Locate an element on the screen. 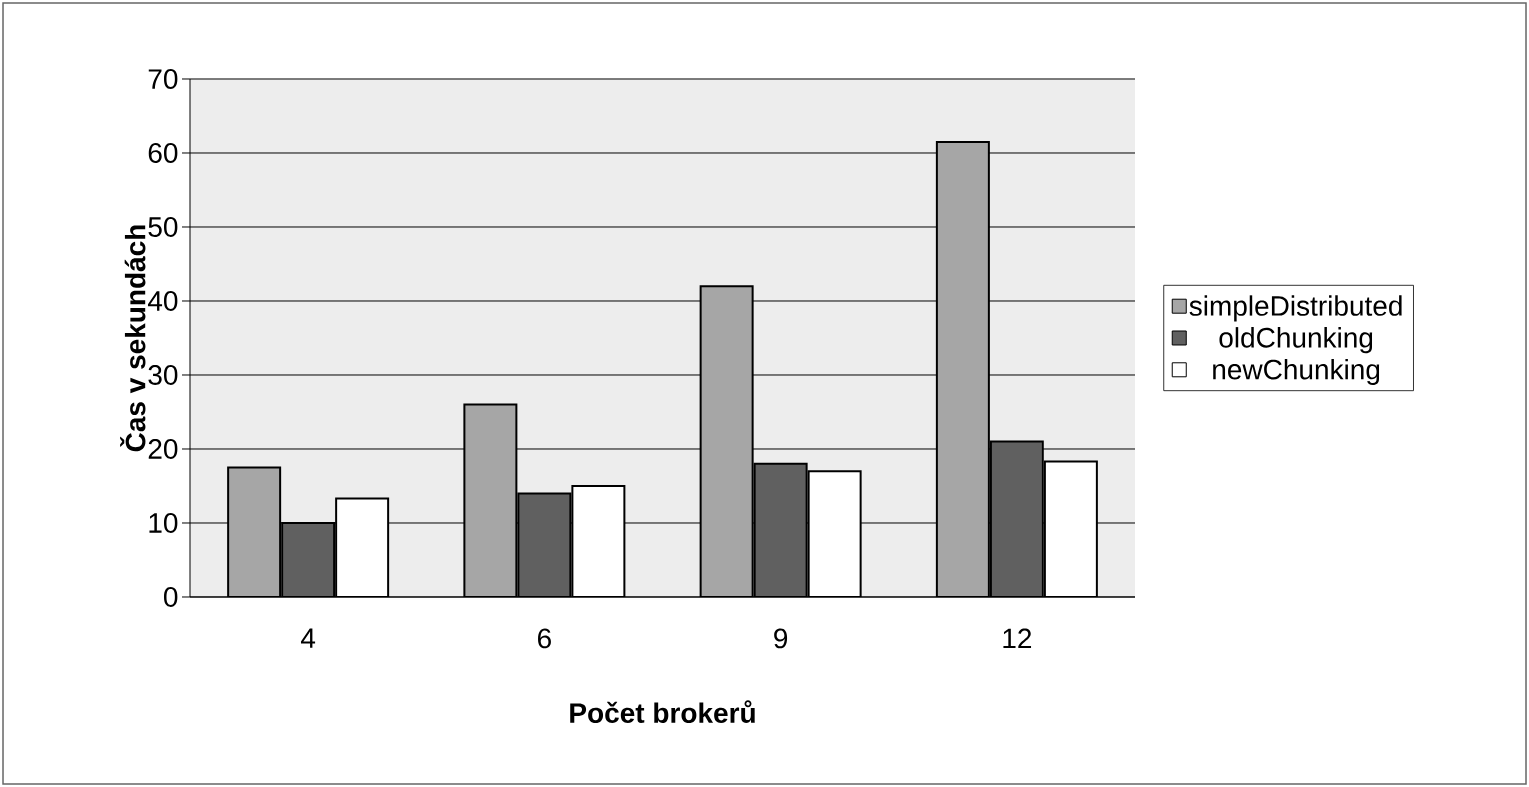  y-tick-label: 60 is located at coordinates (163, 153).